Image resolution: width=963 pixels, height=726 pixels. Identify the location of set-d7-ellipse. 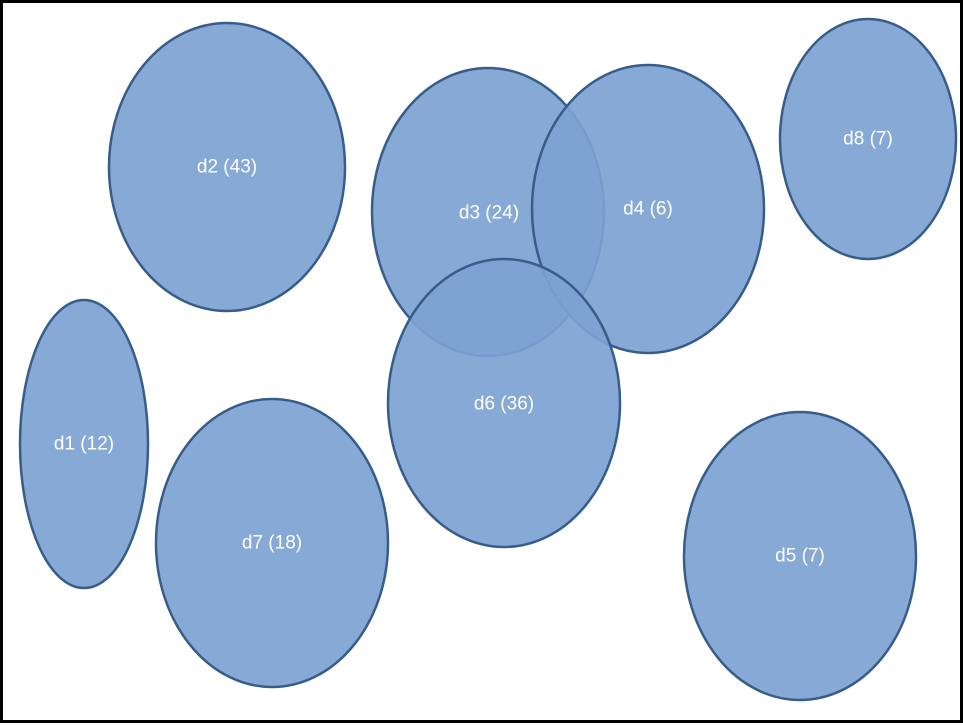
(272, 543).